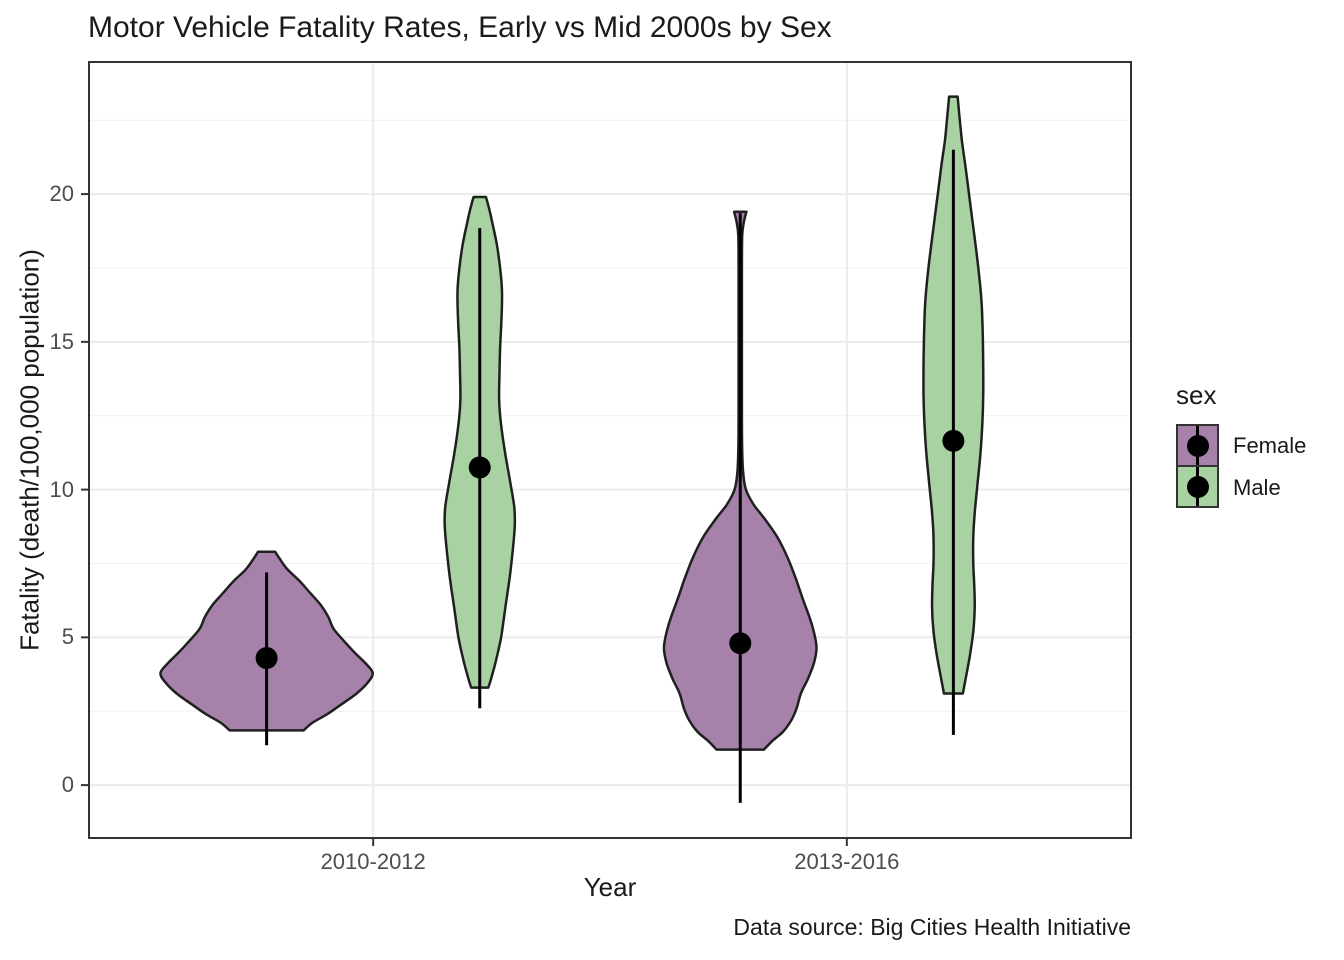 Image resolution: width=1344 pixels, height=960 pixels. Describe the element at coordinates (373, 861) in the screenshot. I see `x-tick-label: 2010-2012` at that location.